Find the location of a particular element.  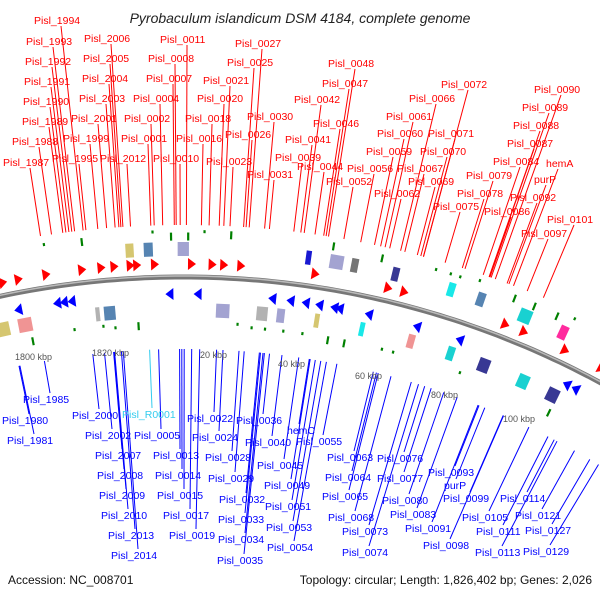

gene-label: Pisl_0076 is located at coordinates (400, 459).